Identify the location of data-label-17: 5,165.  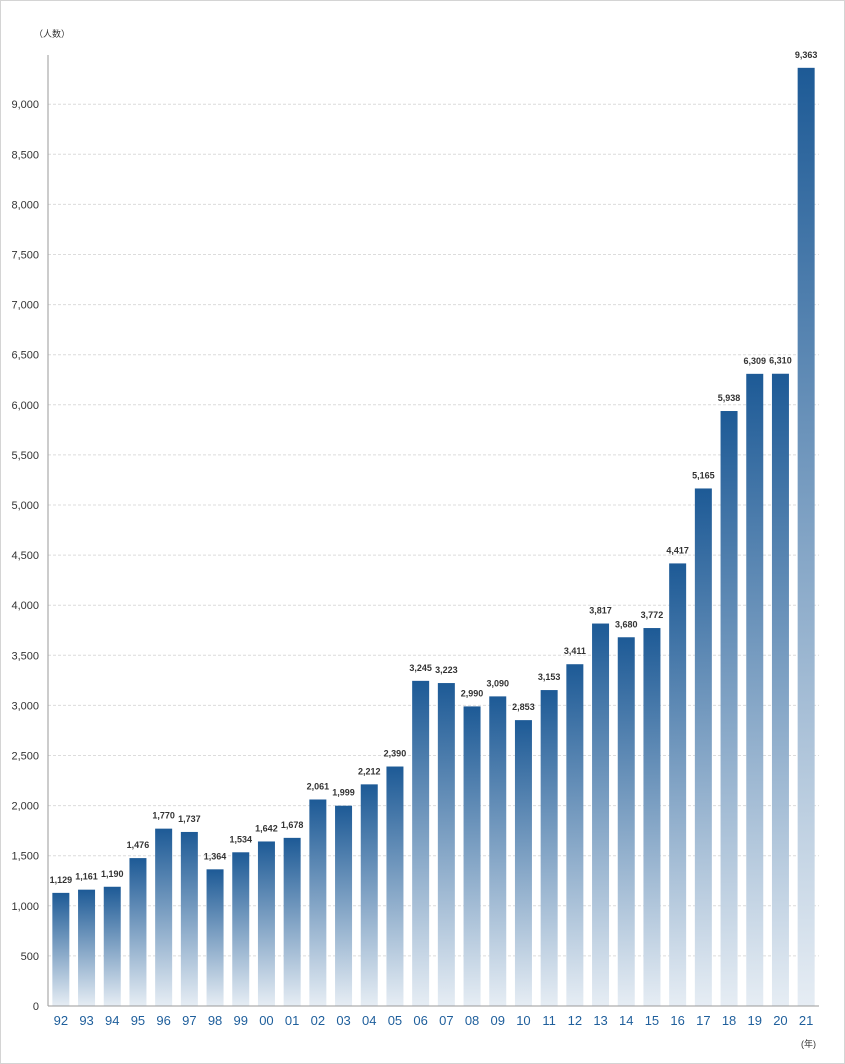
(703, 475).